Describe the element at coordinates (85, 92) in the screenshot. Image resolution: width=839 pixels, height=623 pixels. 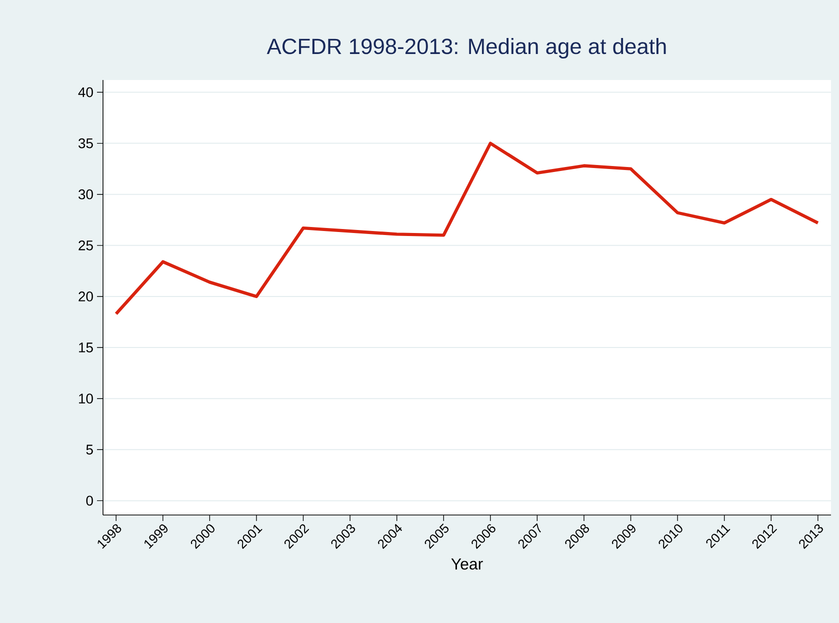
I see `y-tick-label: 40` at that location.